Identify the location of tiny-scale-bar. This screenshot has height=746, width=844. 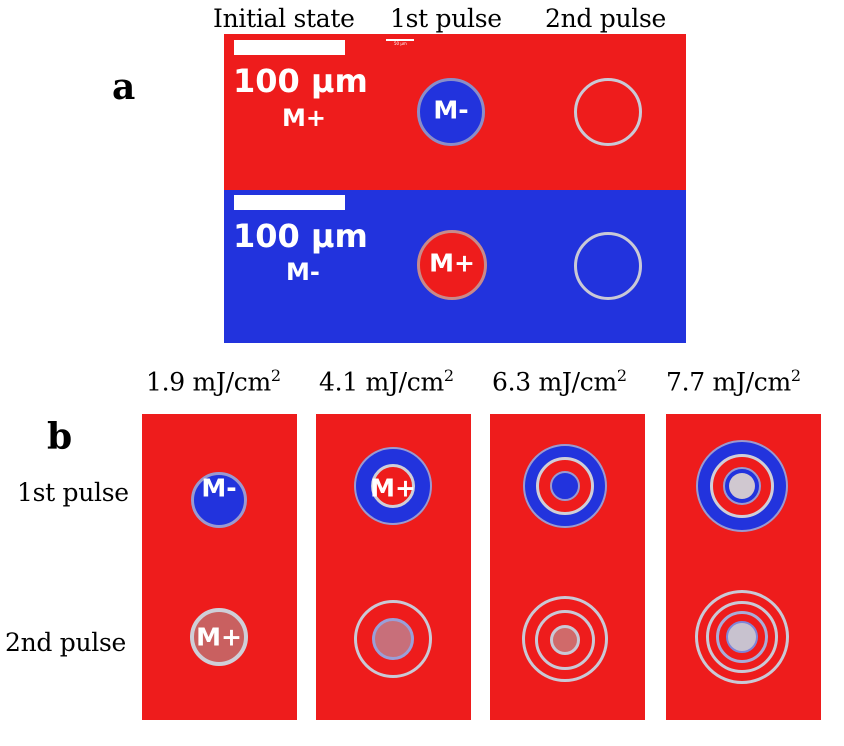
(400, 40).